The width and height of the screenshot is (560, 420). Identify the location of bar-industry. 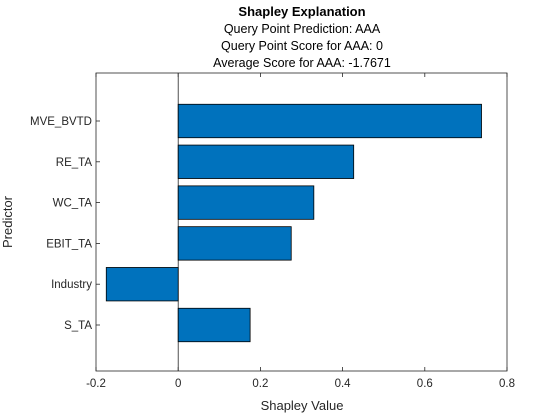
(142, 284).